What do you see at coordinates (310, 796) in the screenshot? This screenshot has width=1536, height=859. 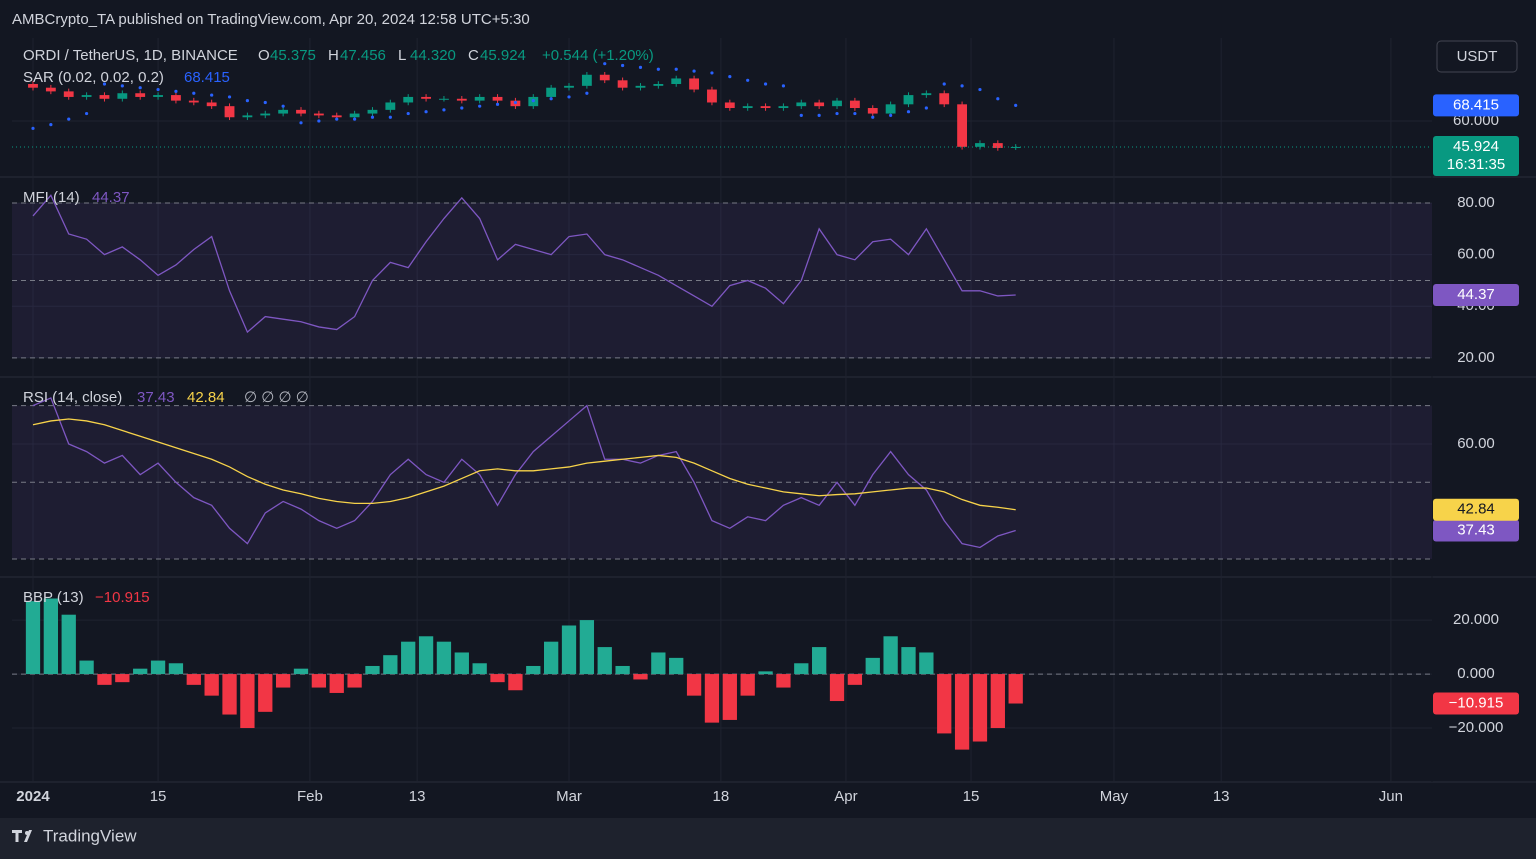 I see `x-tick-label: Feb` at bounding box center [310, 796].